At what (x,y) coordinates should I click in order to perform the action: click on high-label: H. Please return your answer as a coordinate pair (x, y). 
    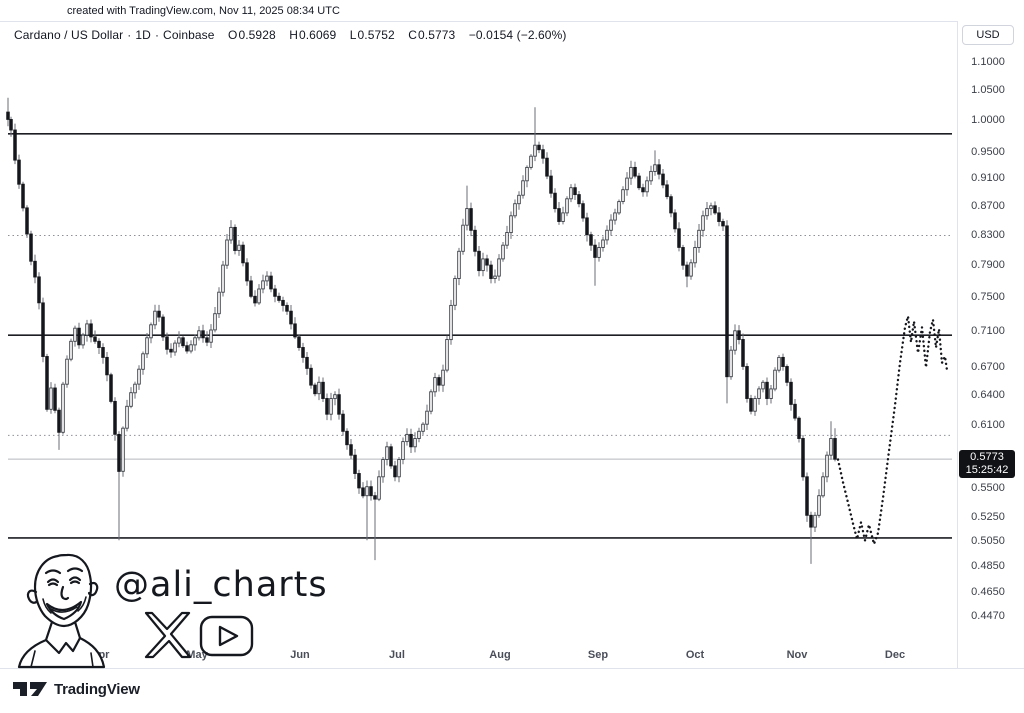
    Looking at the image, I should click on (293, 35).